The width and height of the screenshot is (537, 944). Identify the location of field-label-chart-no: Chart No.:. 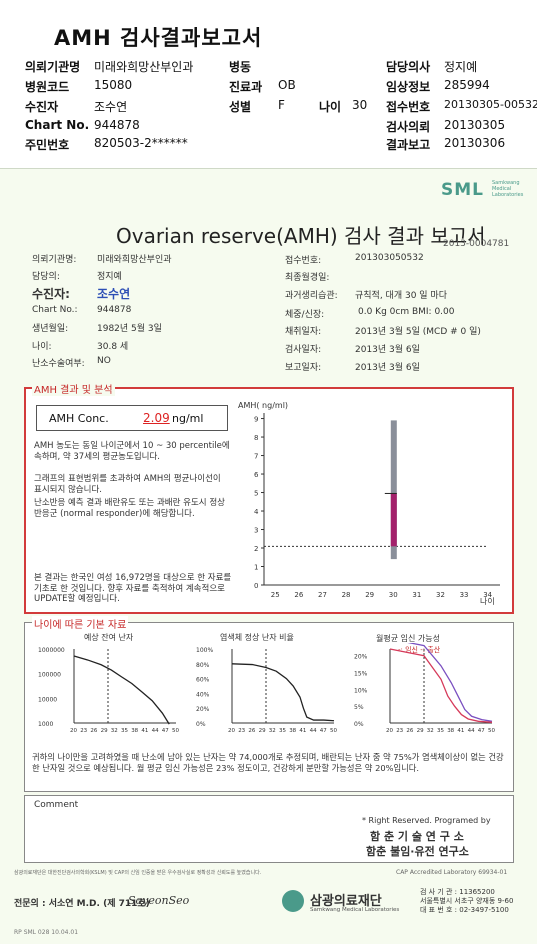
(55, 310).